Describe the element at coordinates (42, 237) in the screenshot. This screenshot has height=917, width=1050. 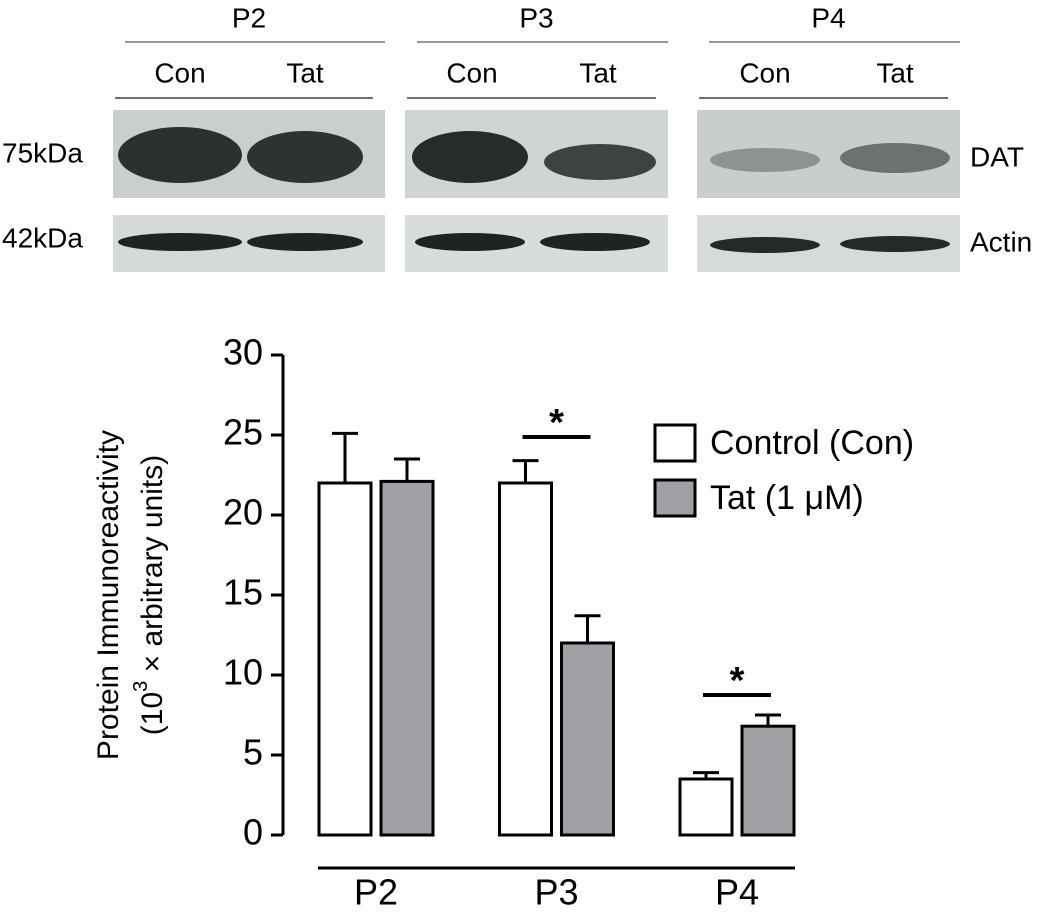
I see `marker-label: 42kDa` at that location.